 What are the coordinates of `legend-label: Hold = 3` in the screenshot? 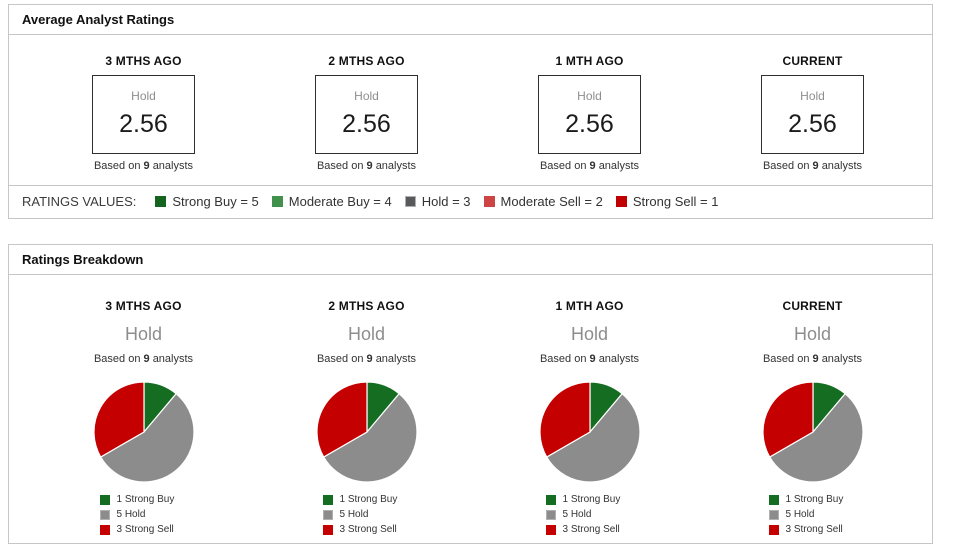 It's located at (446, 201).